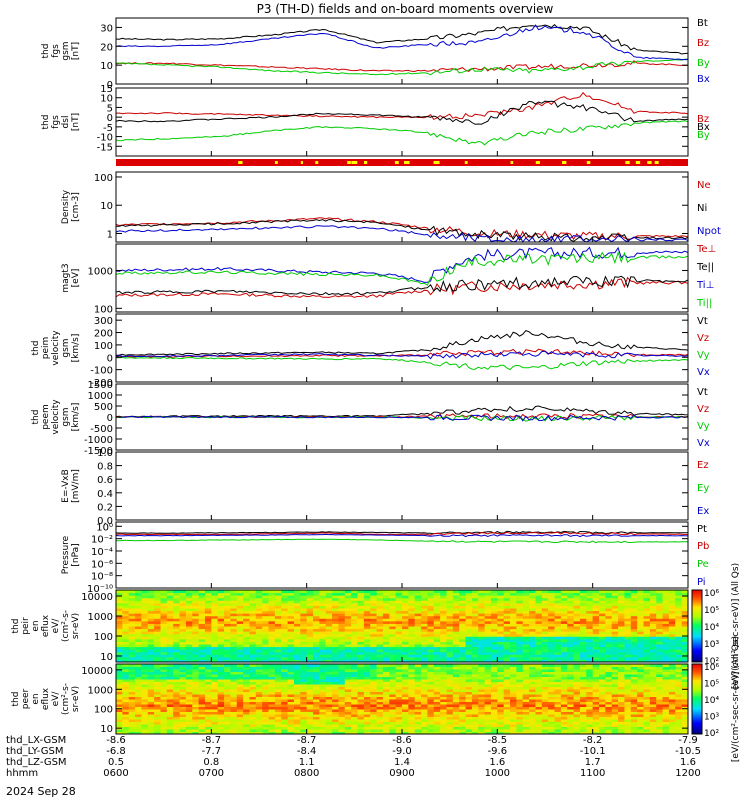  What do you see at coordinates (106, 66) in the screenshot?
I see `y-tick-label: 10` at bounding box center [106, 66].